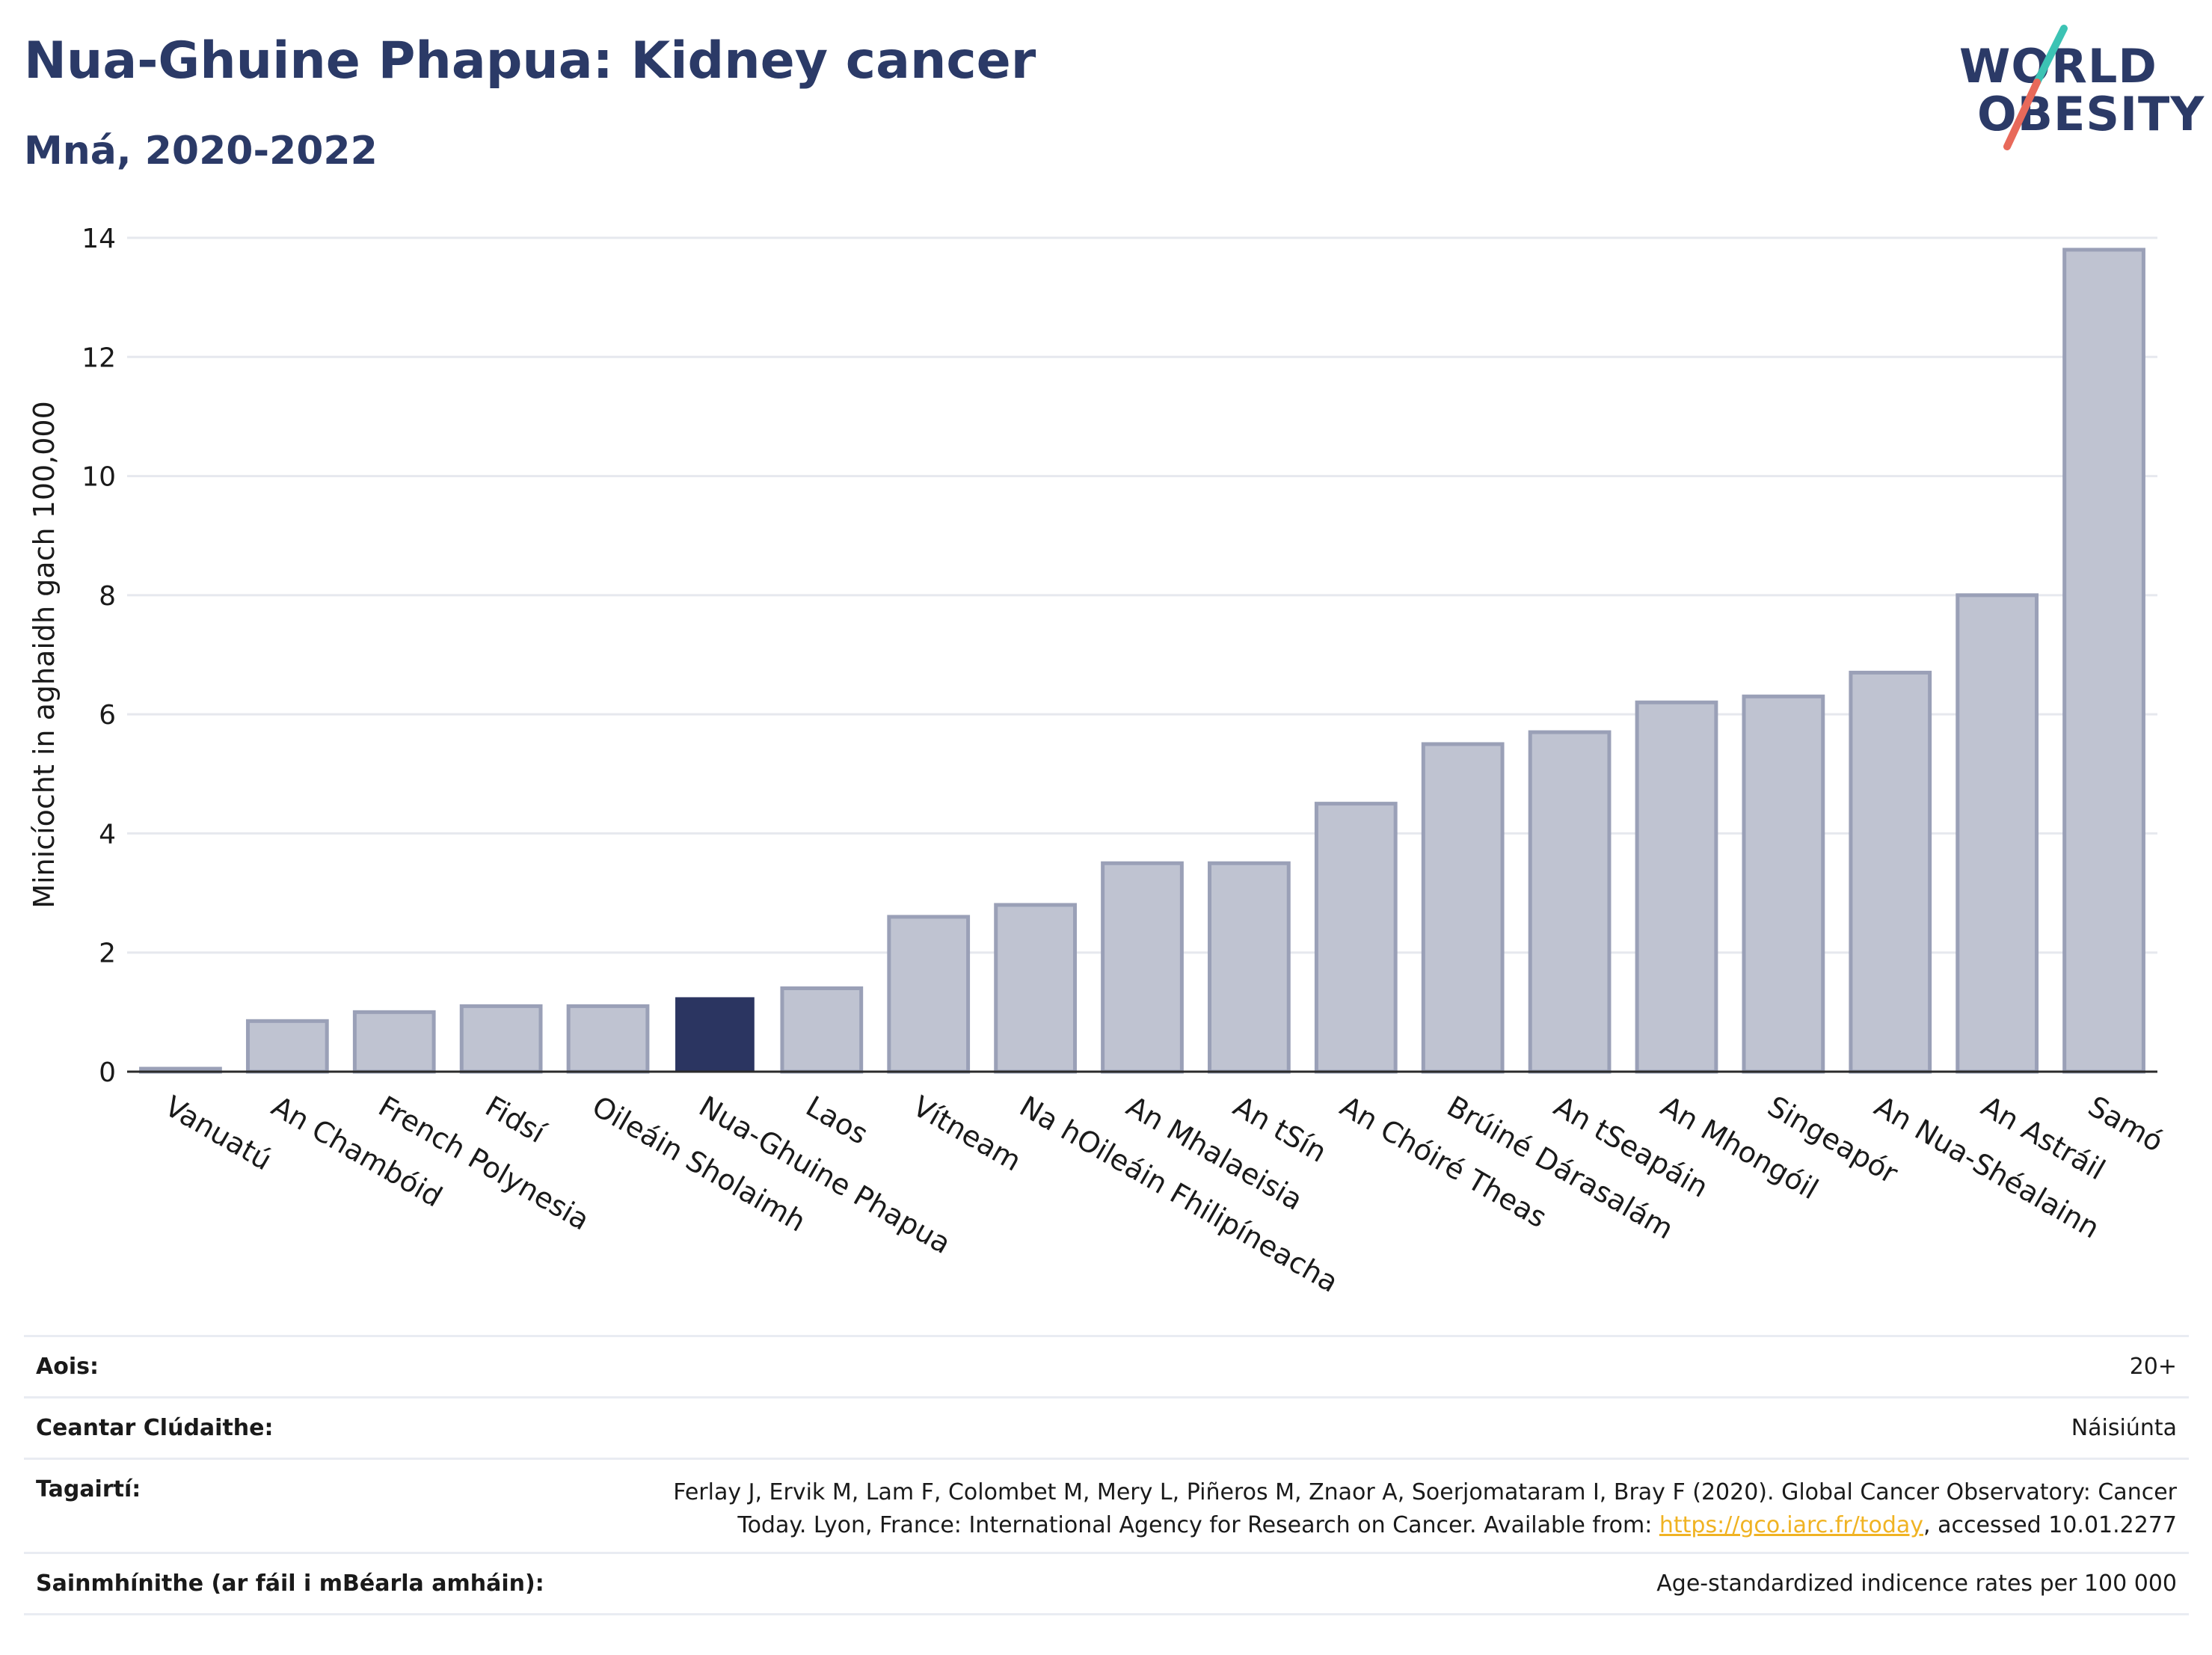 The height and width of the screenshot is (1655, 2212). What do you see at coordinates (99, 239) in the screenshot?
I see `y-tick-label: 14` at bounding box center [99, 239].